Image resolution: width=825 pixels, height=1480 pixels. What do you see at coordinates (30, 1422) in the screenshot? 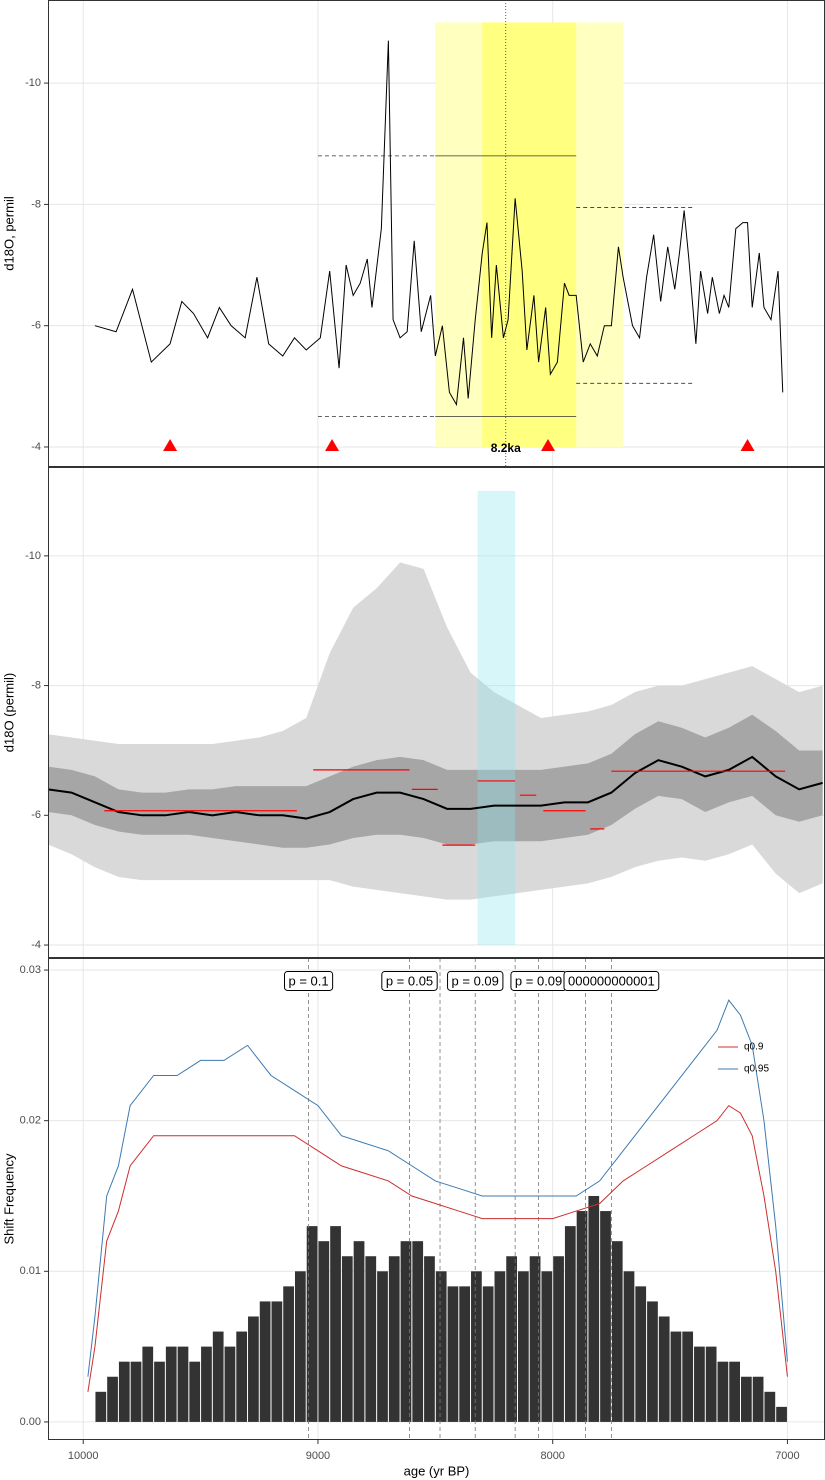
I see `y-tick-label: 0.00` at bounding box center [30, 1422].